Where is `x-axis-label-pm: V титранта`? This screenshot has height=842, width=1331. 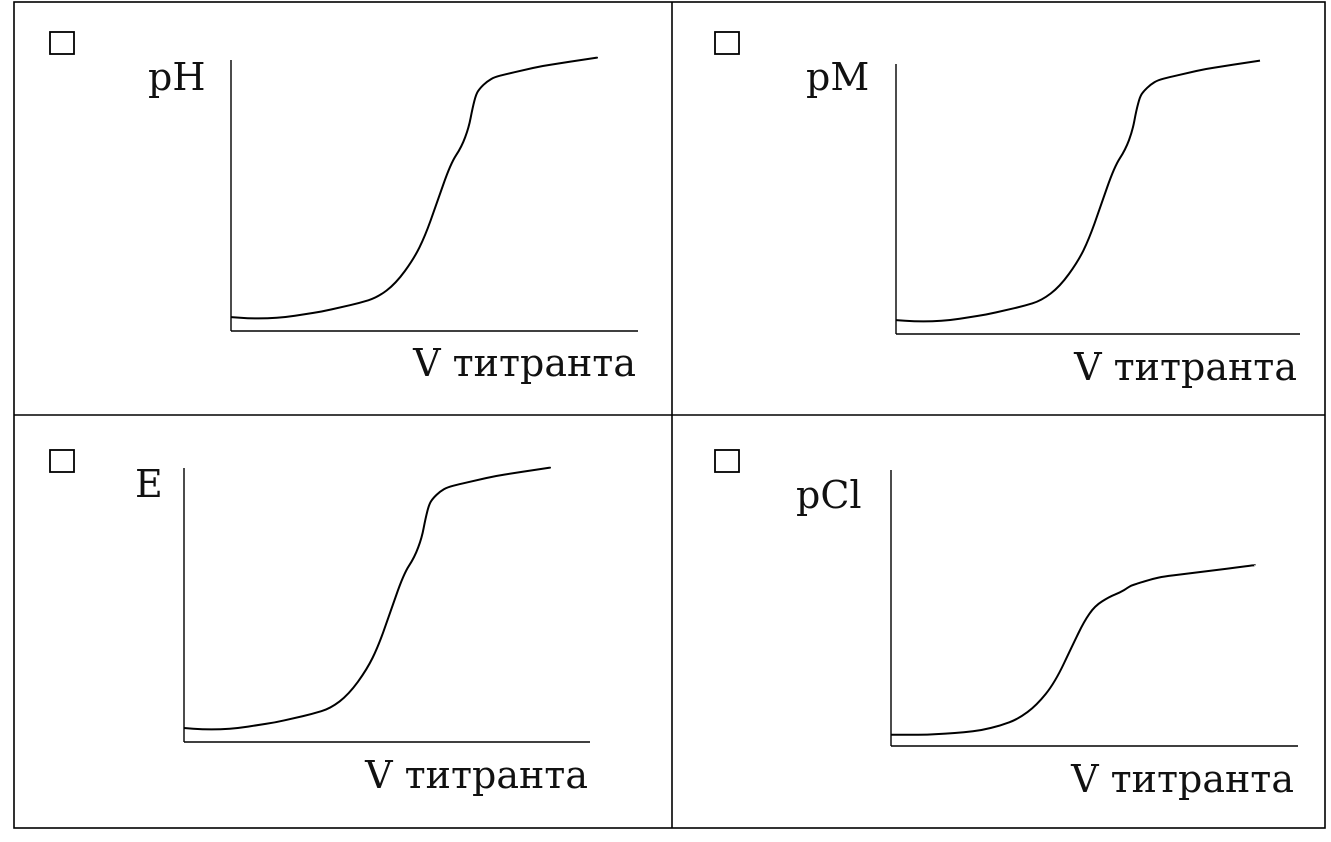 x-axis-label-pm: V титранта is located at coordinates (1185, 367).